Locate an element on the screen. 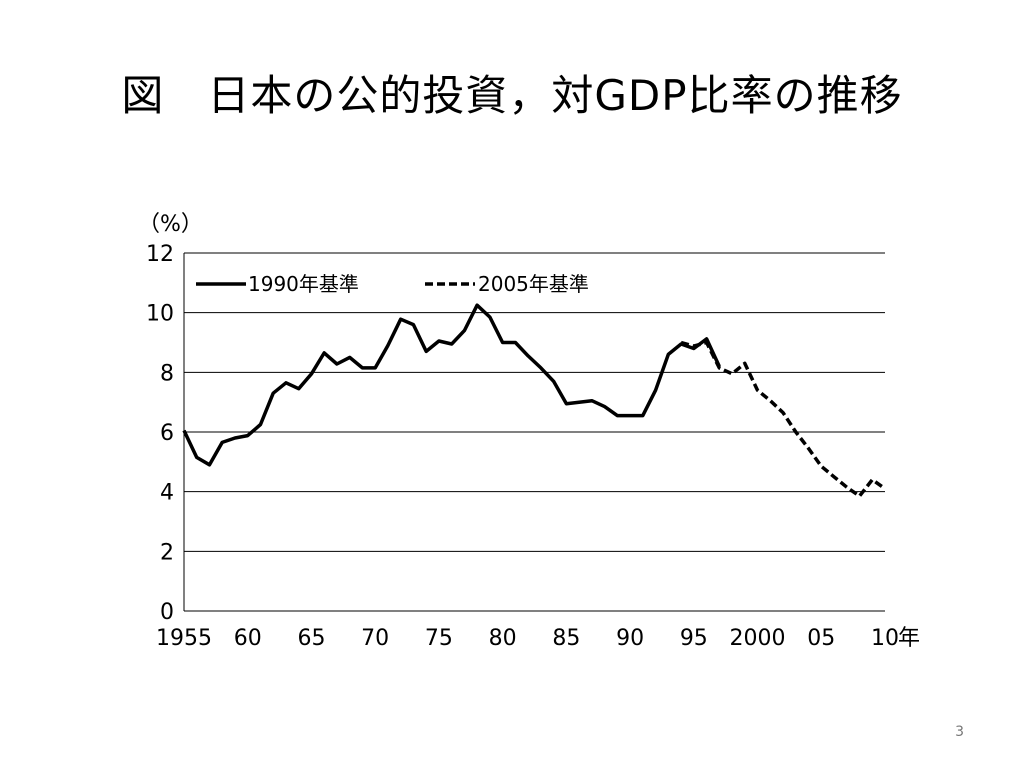 The width and height of the screenshot is (1024, 768). legend-label-2005: 2005年基準 is located at coordinates (533, 284).